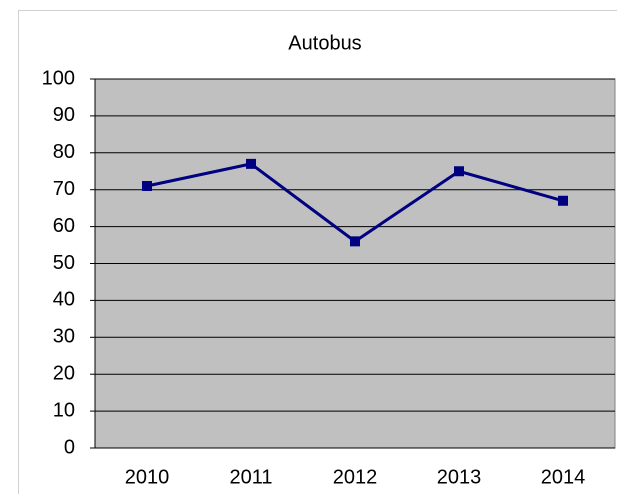  I want to click on x-tick-label: 2011, so click(250, 477).